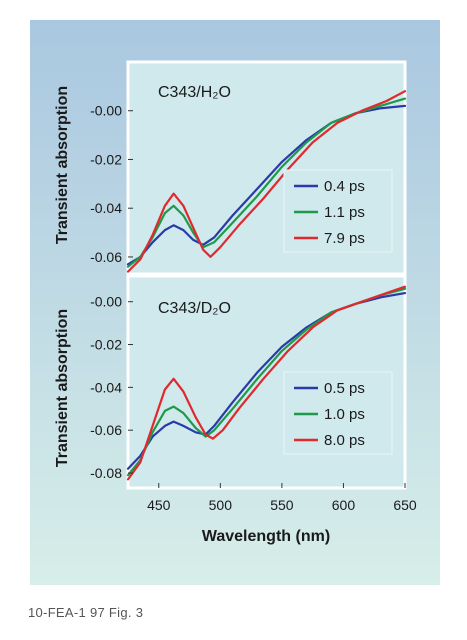  What do you see at coordinates (344, 440) in the screenshot?
I see `legend-label: 8.0 ps` at bounding box center [344, 440].